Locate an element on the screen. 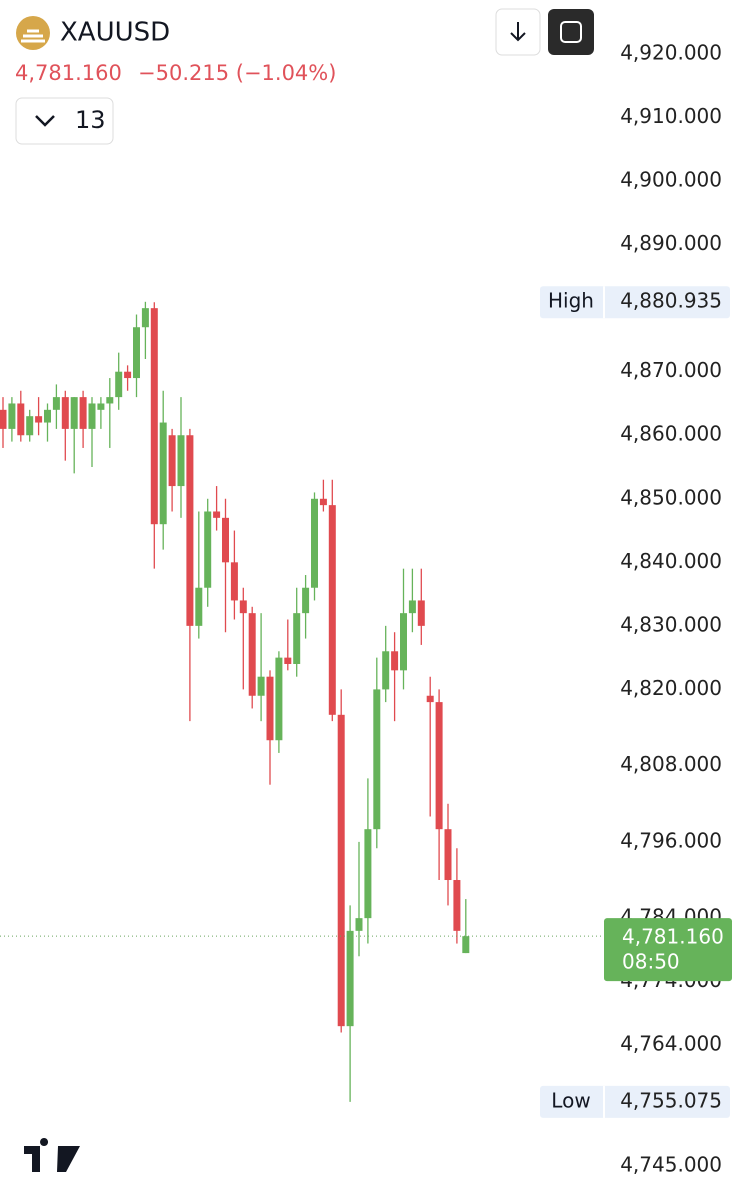 The height and width of the screenshot is (1200, 742). y-tick-label: 4,910.000 is located at coordinates (671, 116).